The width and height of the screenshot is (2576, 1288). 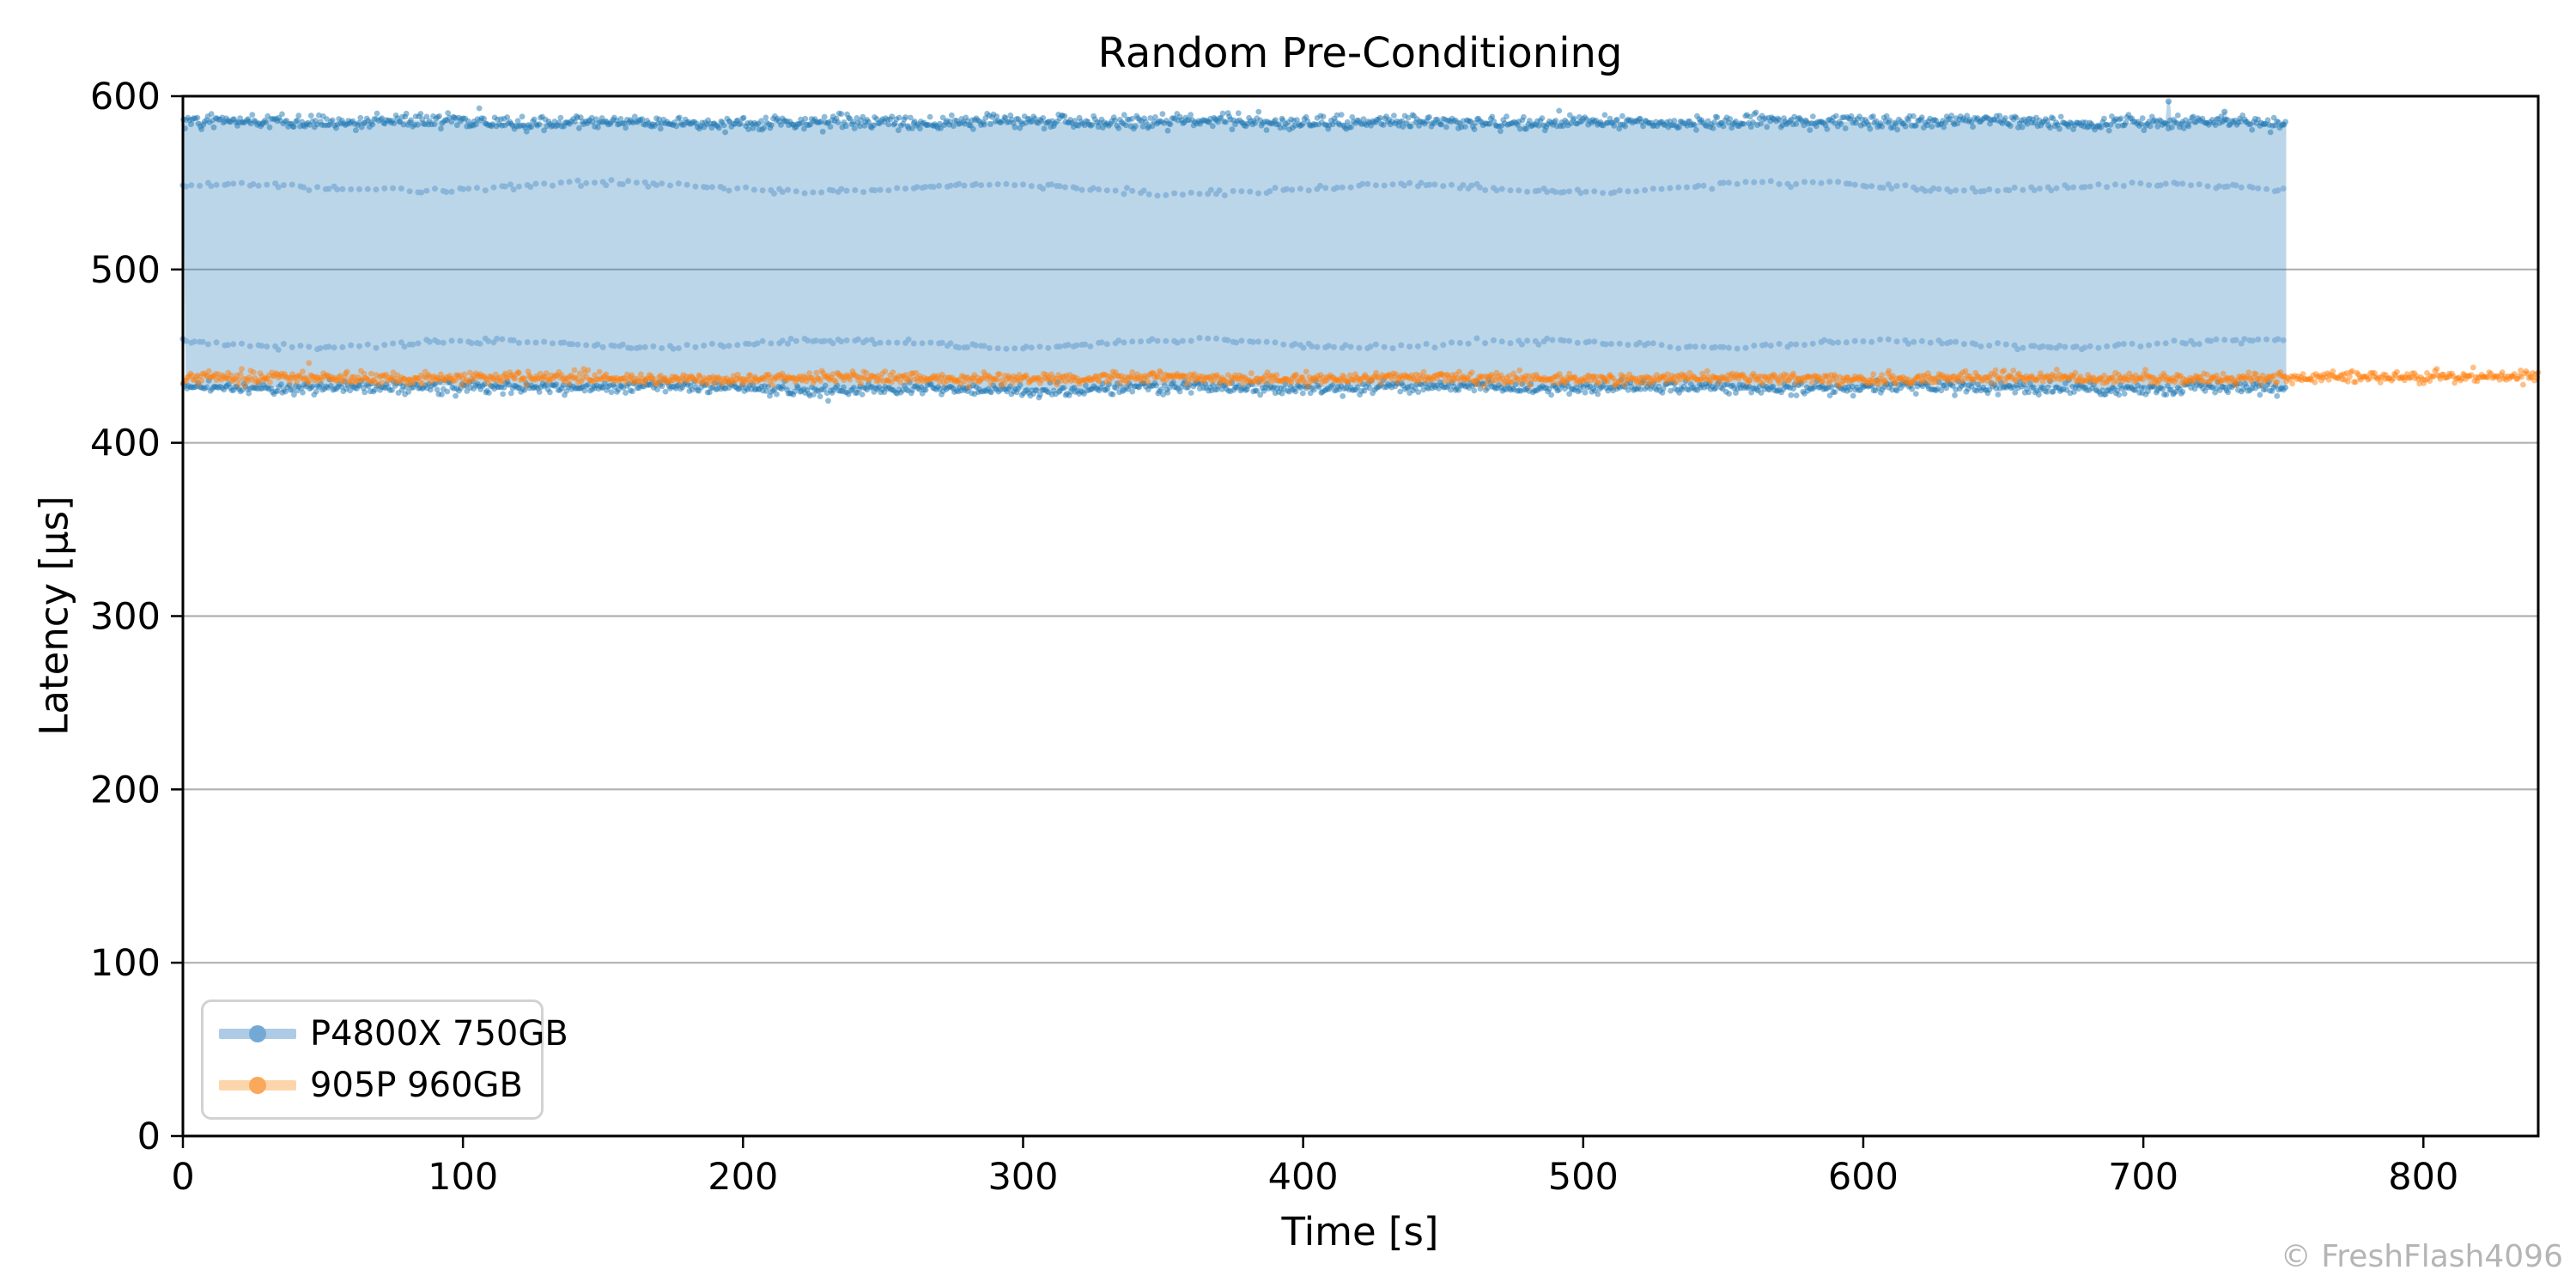 I want to click on x-tick-700: 700, so click(x=2143, y=1177).